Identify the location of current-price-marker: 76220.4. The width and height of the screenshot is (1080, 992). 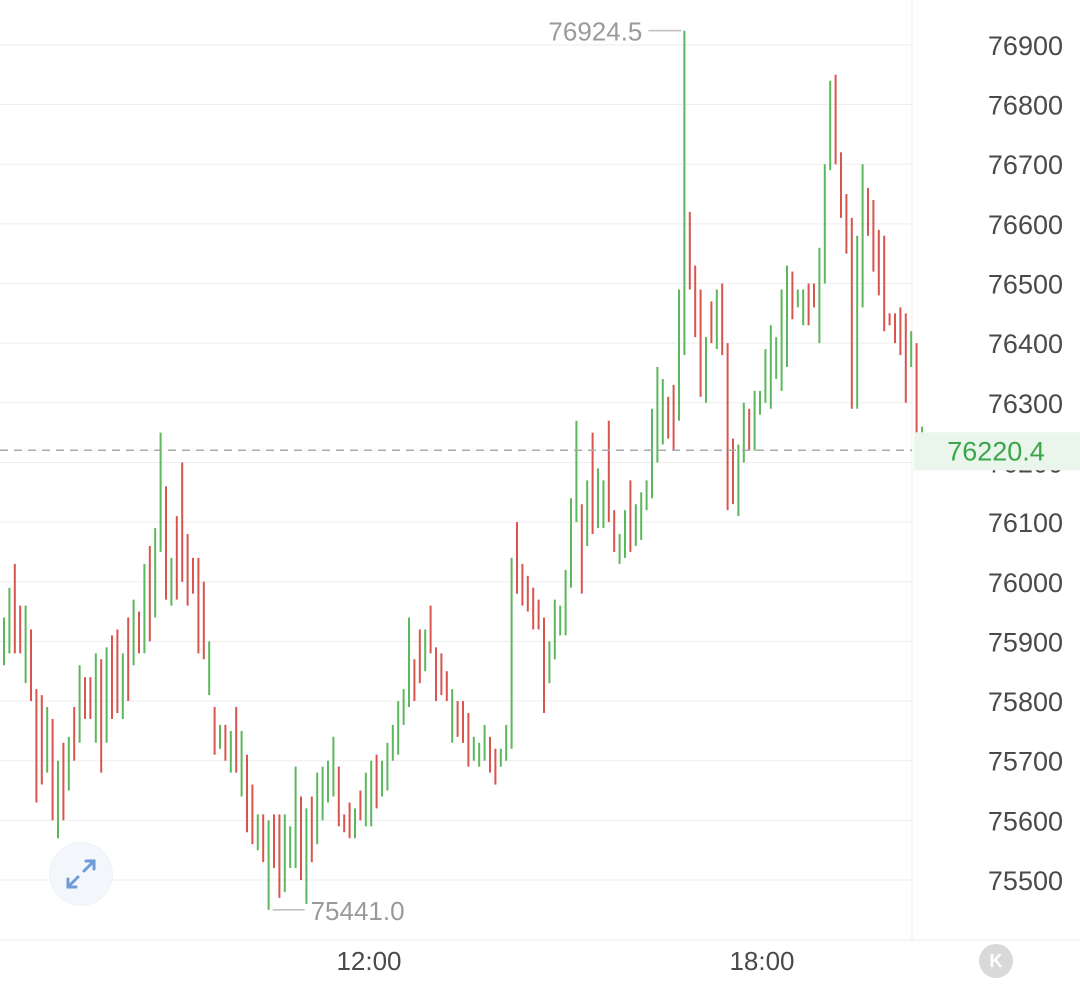
(540, 451).